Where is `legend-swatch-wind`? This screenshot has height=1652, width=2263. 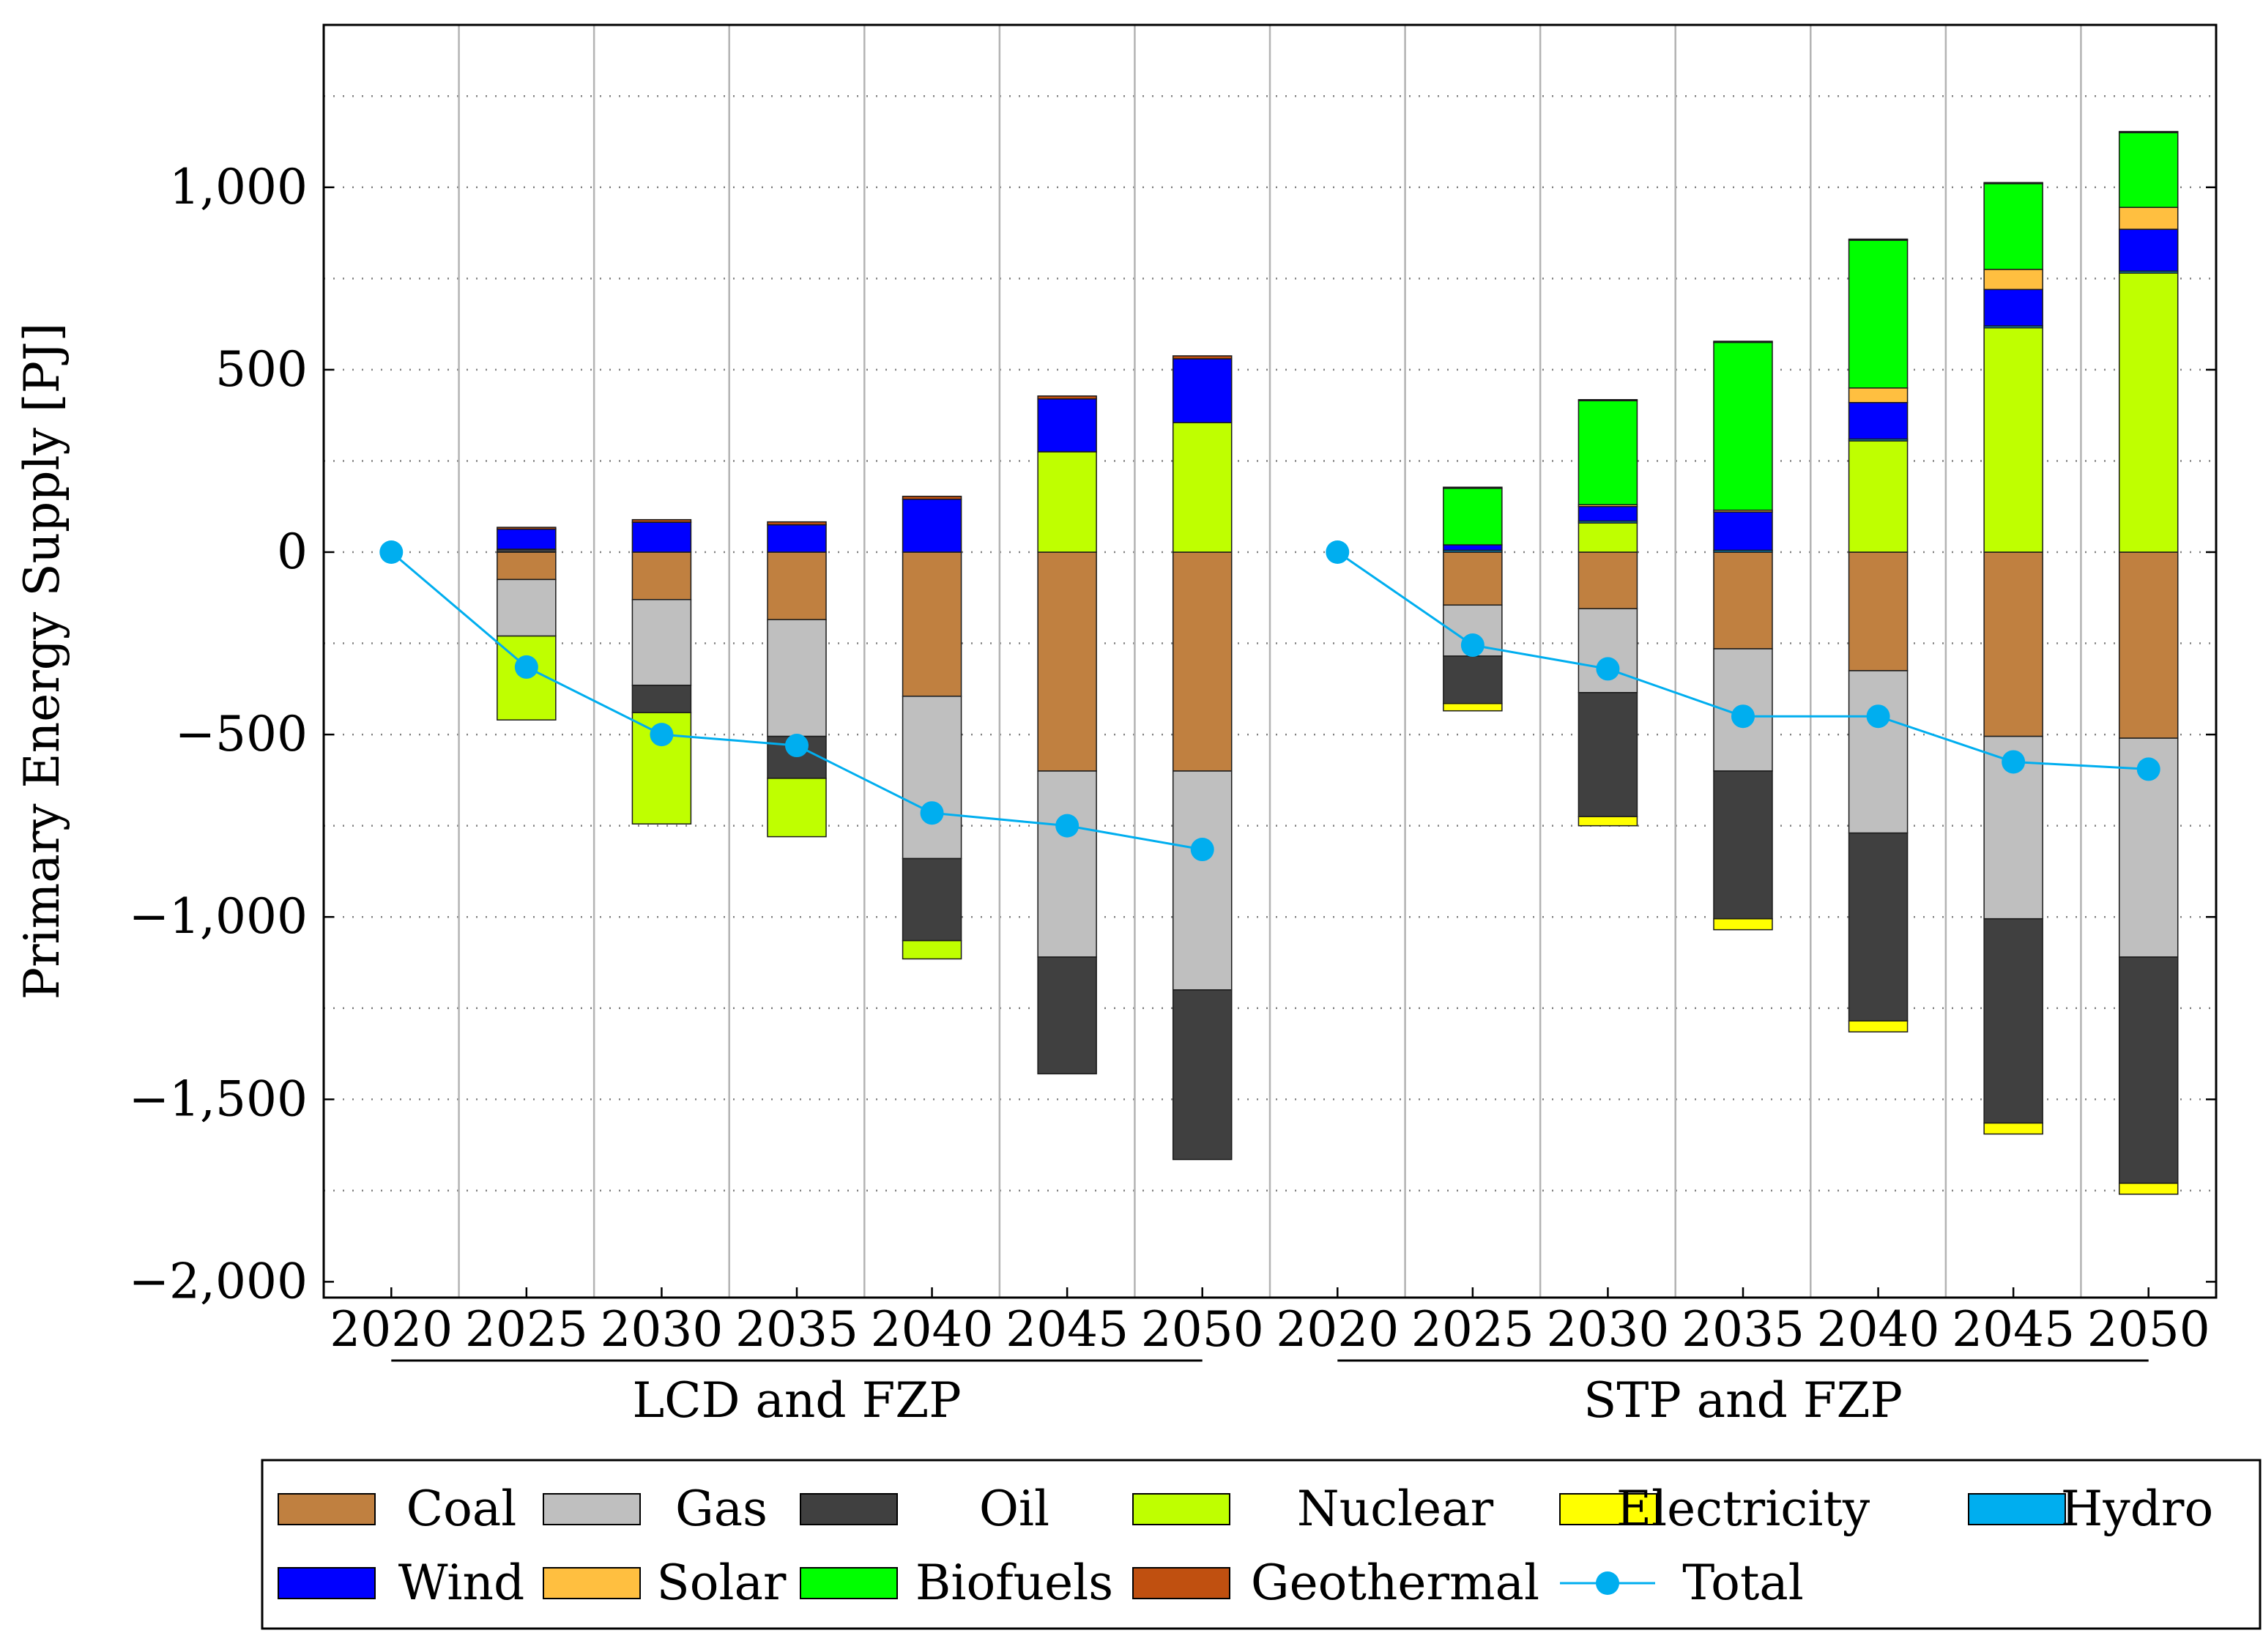
legend-swatch-wind is located at coordinates (327, 1583).